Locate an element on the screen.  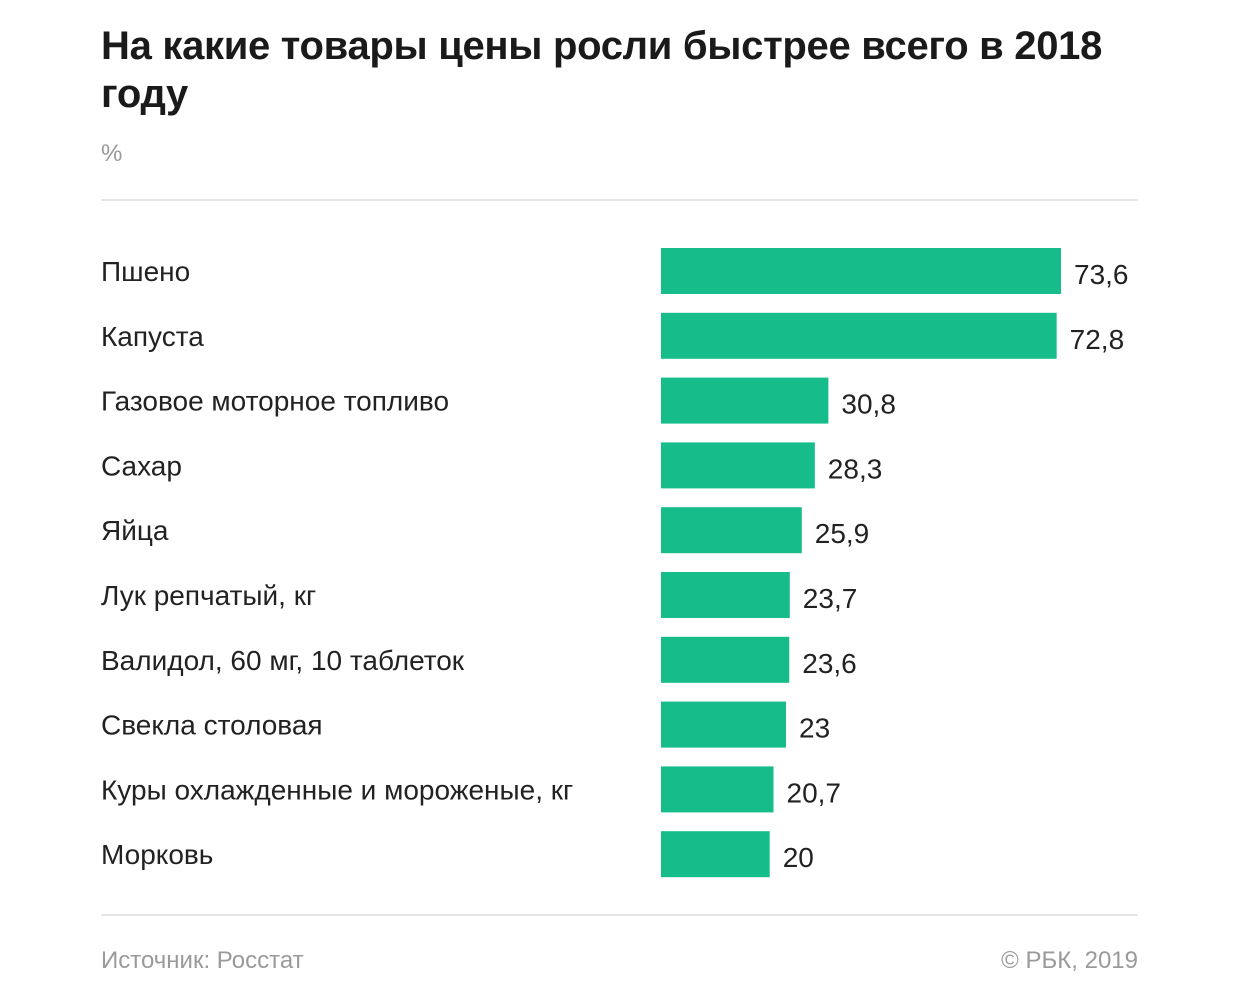
value-label: 30,8 is located at coordinates (868, 404).